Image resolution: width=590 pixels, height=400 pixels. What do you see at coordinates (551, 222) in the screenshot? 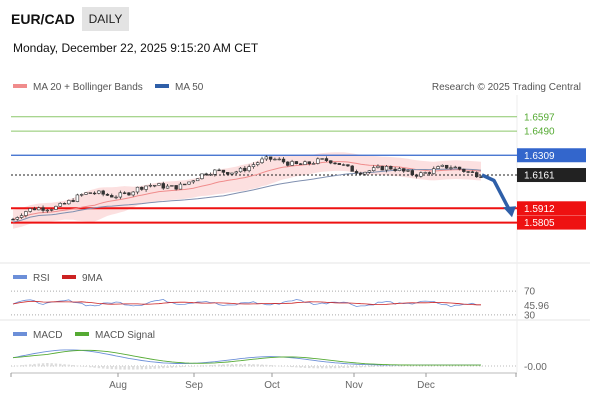
I see `target-2-label-box` at bounding box center [551, 222].